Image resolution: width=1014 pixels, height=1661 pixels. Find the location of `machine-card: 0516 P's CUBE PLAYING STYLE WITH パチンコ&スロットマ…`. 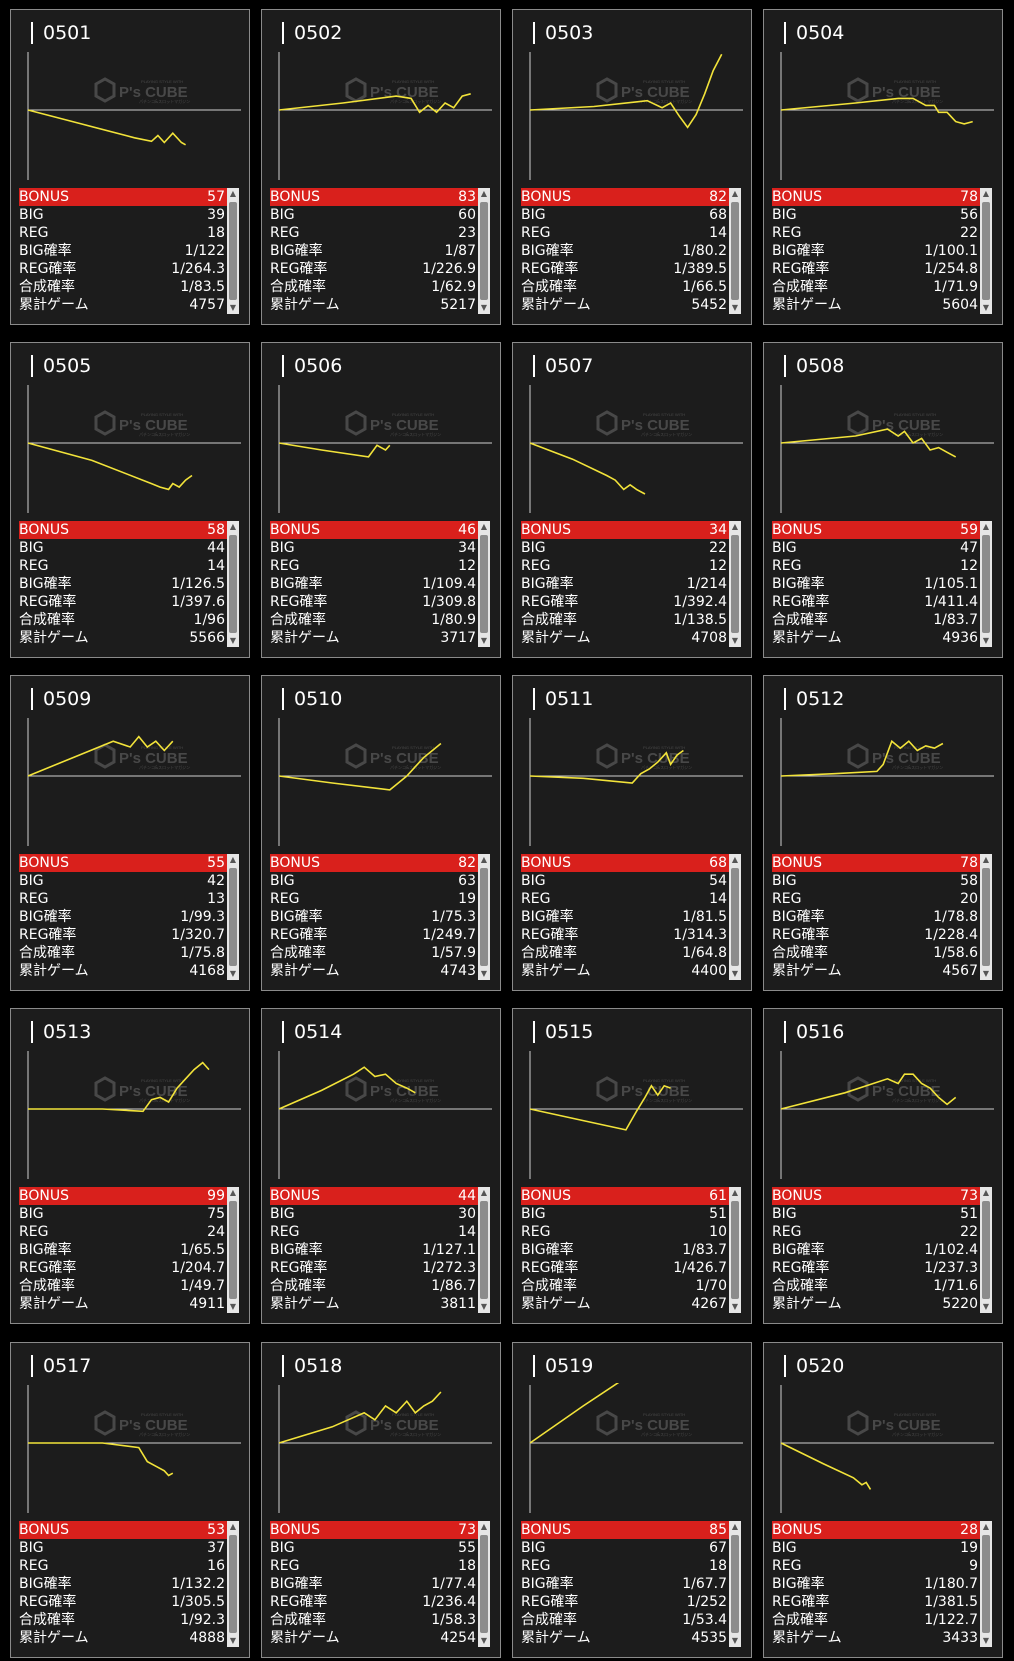

machine-card: 0516 P's CUBE PLAYING STYLE WITH パチンコ&スロットマ… is located at coordinates (883, 1166).